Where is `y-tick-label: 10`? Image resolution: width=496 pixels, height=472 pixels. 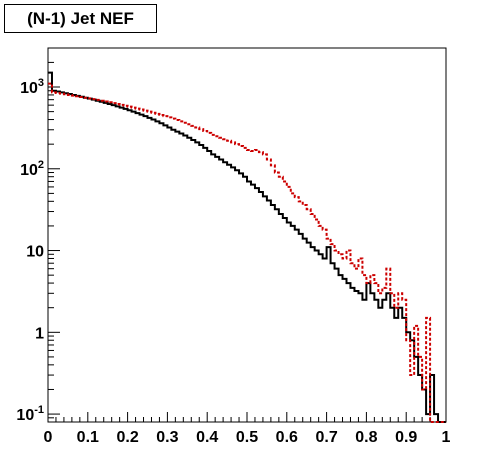 y-tick-label: 10 is located at coordinates (35, 252).